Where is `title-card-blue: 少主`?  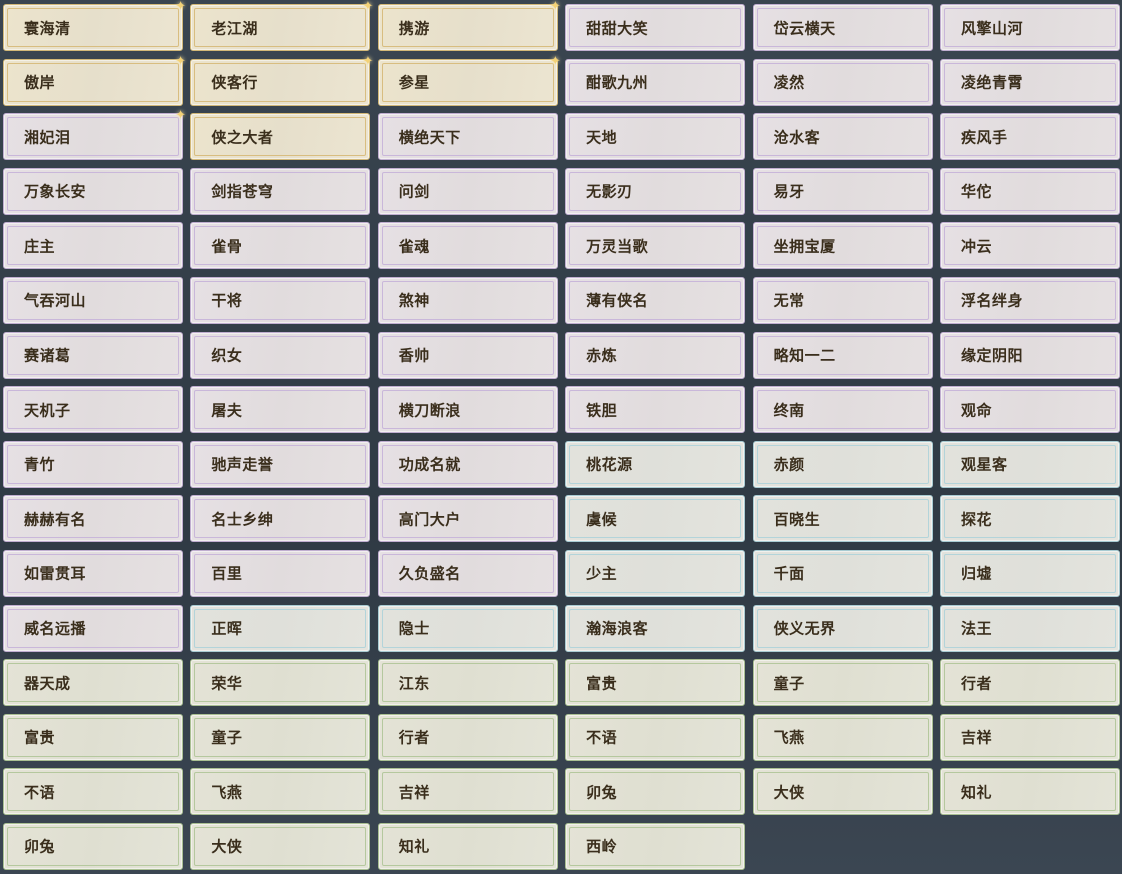 title-card-blue: 少主 is located at coordinates (655, 573).